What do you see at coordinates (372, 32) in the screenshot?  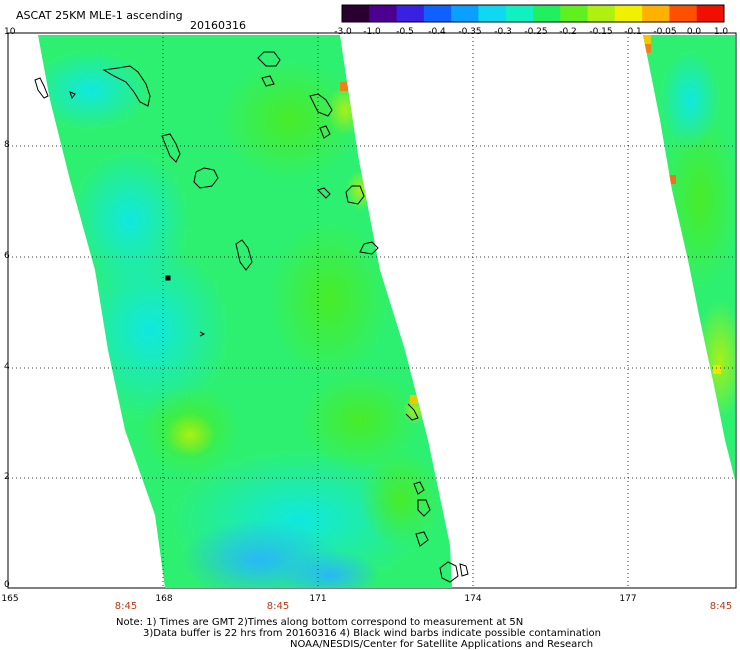 I see `colorbar-tick-label: -1.0` at bounding box center [372, 32].